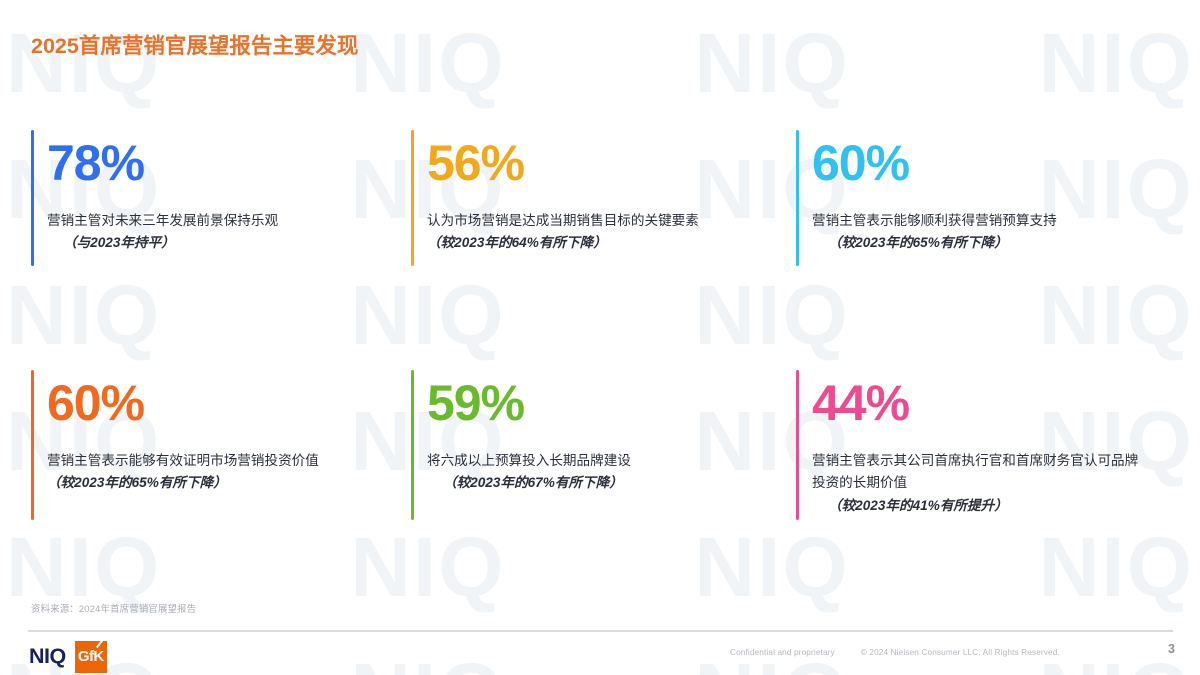  What do you see at coordinates (529, 460) in the screenshot?
I see `stat-description-text: 将六成以上预算投入长期品牌建设` at bounding box center [529, 460].